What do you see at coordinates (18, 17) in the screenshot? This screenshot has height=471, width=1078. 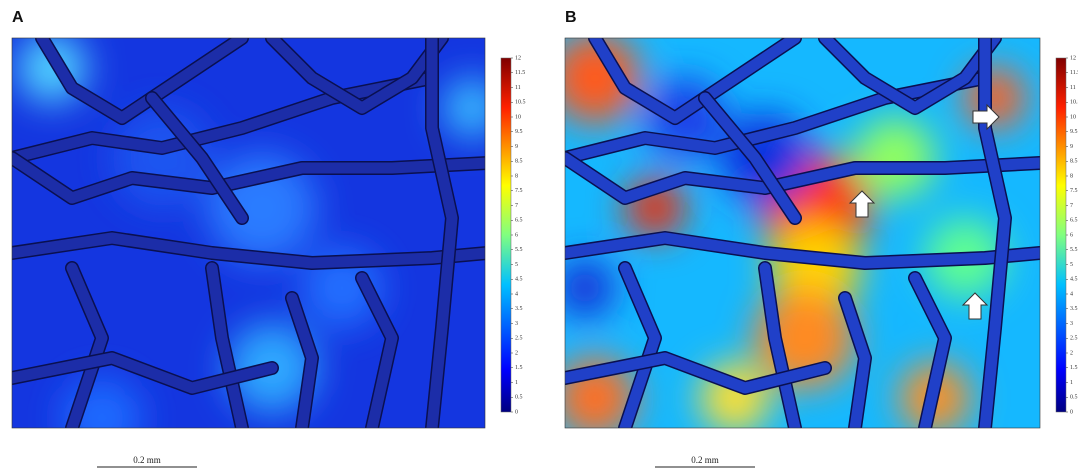 I see `panel-label: A` at bounding box center [18, 17].